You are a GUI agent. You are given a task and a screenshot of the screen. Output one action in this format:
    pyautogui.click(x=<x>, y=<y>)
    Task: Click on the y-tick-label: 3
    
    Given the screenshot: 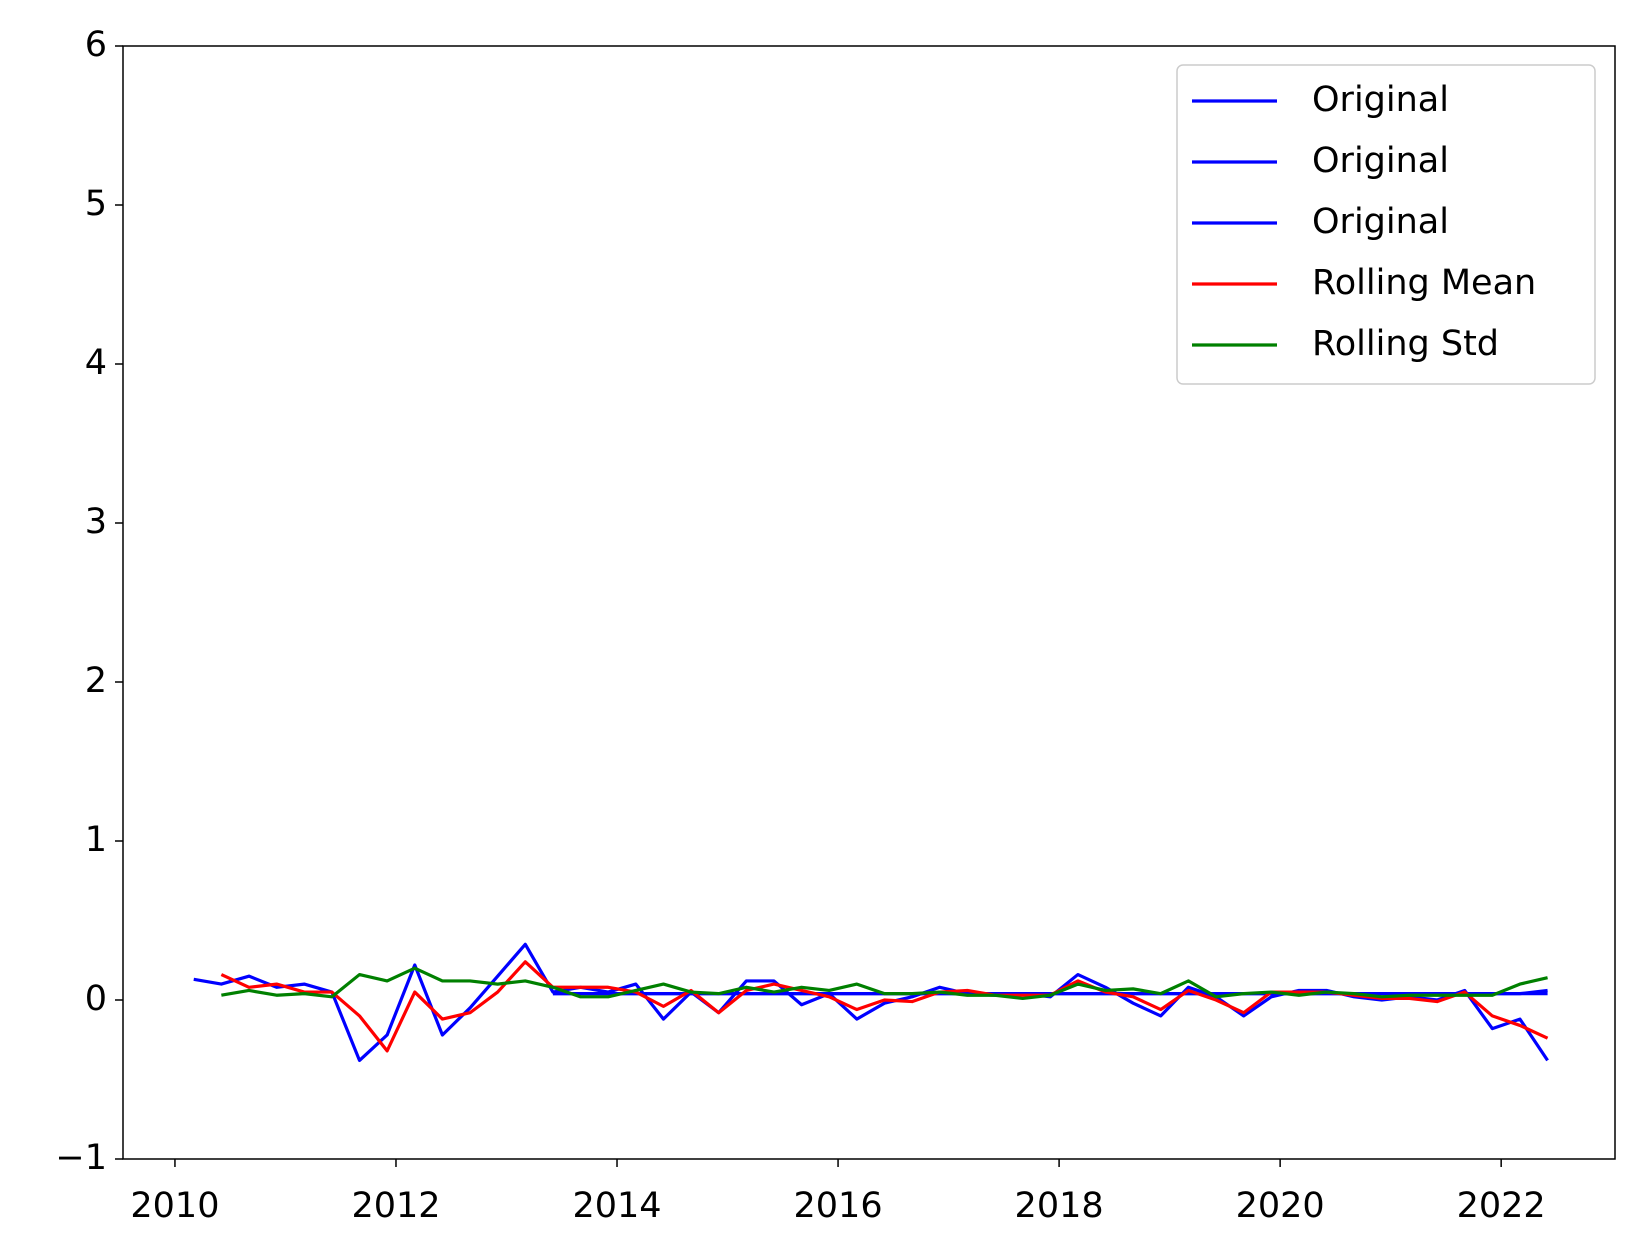 What is the action you would take?
    pyautogui.click(x=96, y=522)
    